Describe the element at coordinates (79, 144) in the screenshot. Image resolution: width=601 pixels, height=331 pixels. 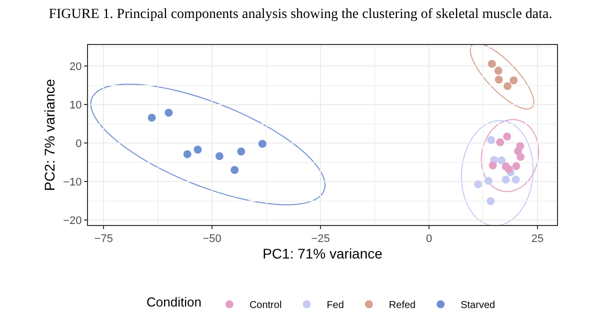
I see `y-tick-label: 0` at that location.